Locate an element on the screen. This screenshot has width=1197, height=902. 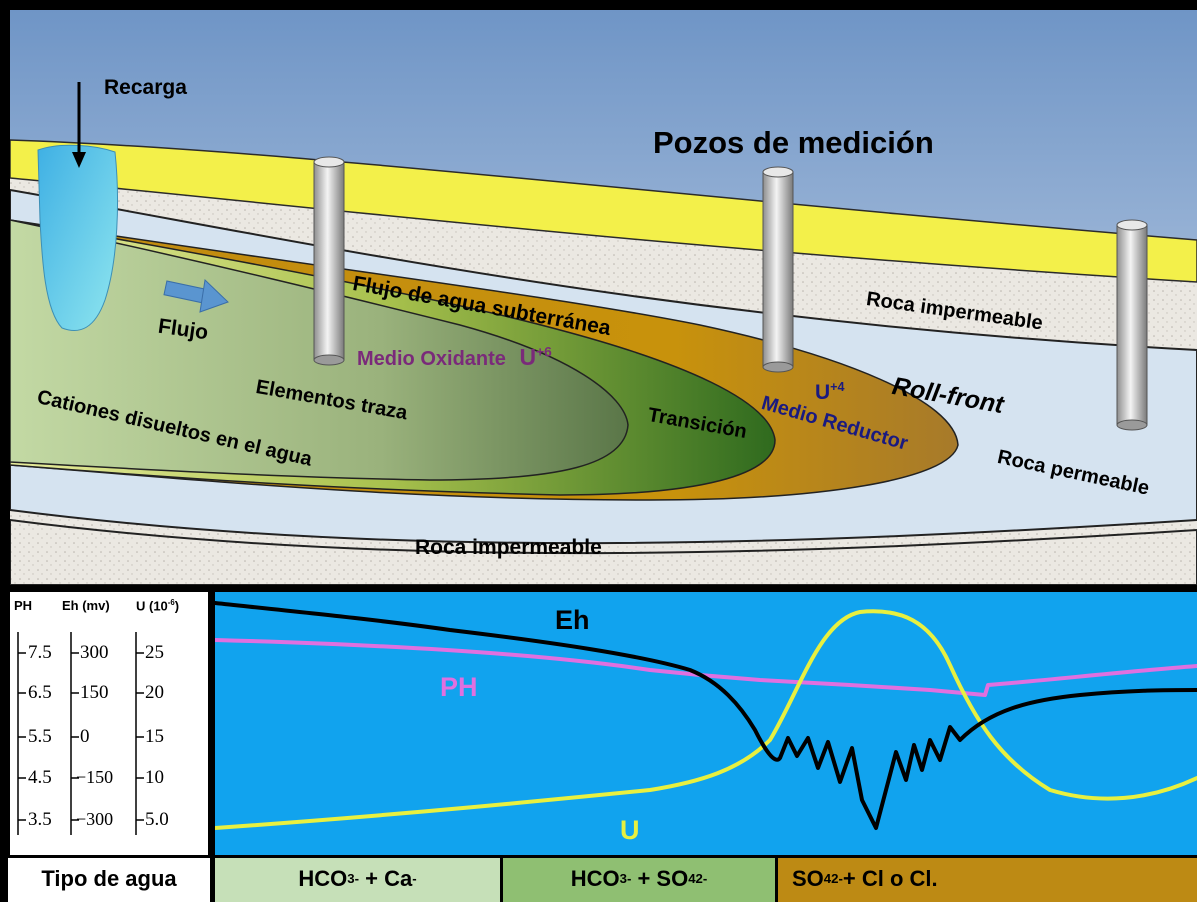
u-tick: 20 is located at coordinates (154, 692).